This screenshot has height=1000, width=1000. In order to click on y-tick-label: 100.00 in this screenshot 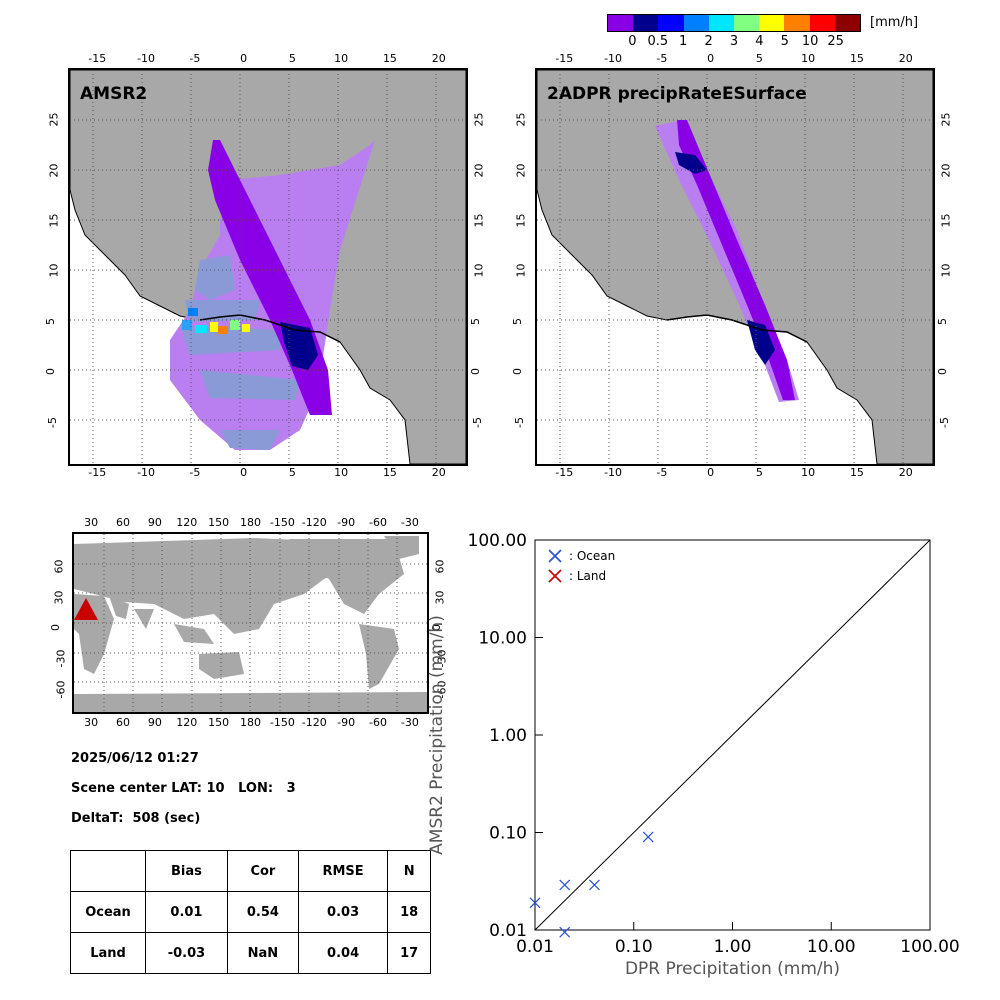, I will do `click(497, 541)`.